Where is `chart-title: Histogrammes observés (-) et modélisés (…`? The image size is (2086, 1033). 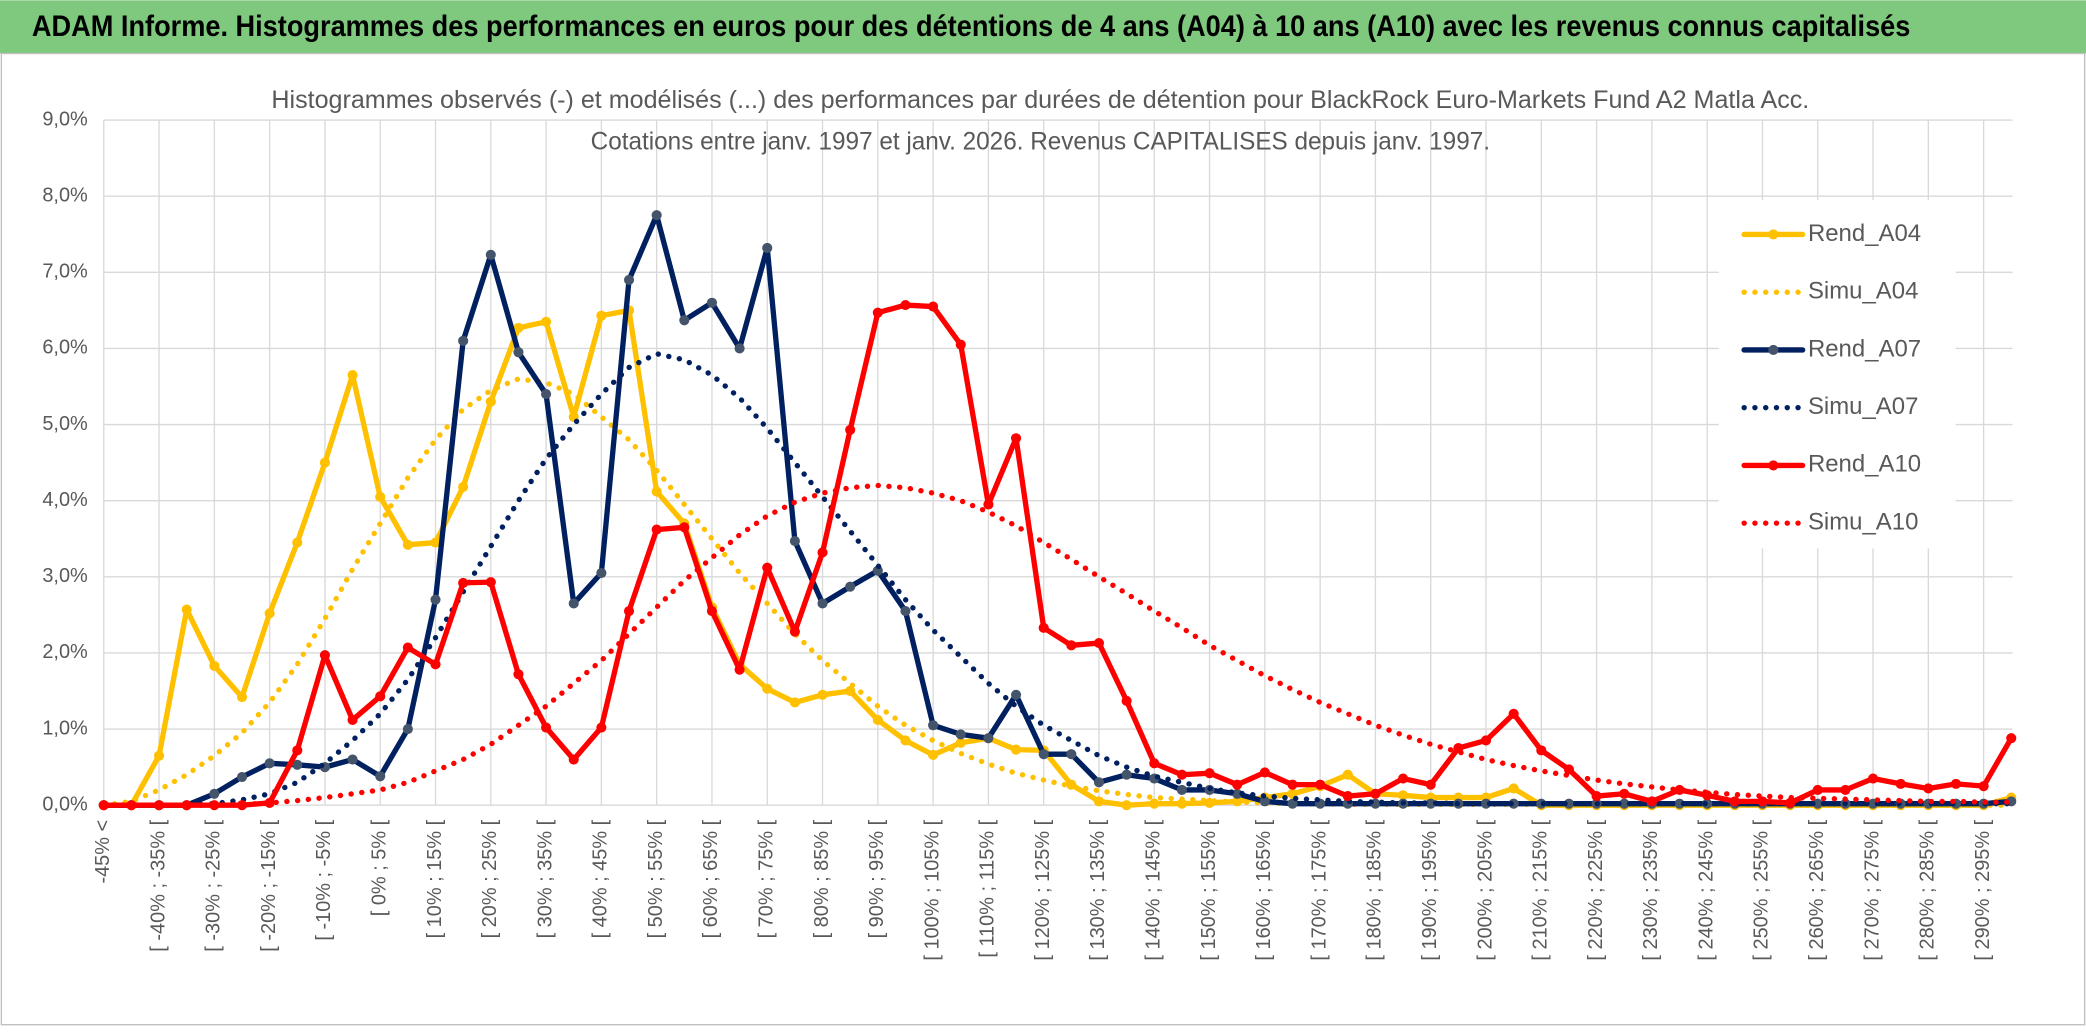 chart-title: Histogrammes observés (-) et modélisés (… is located at coordinates (1040, 100).